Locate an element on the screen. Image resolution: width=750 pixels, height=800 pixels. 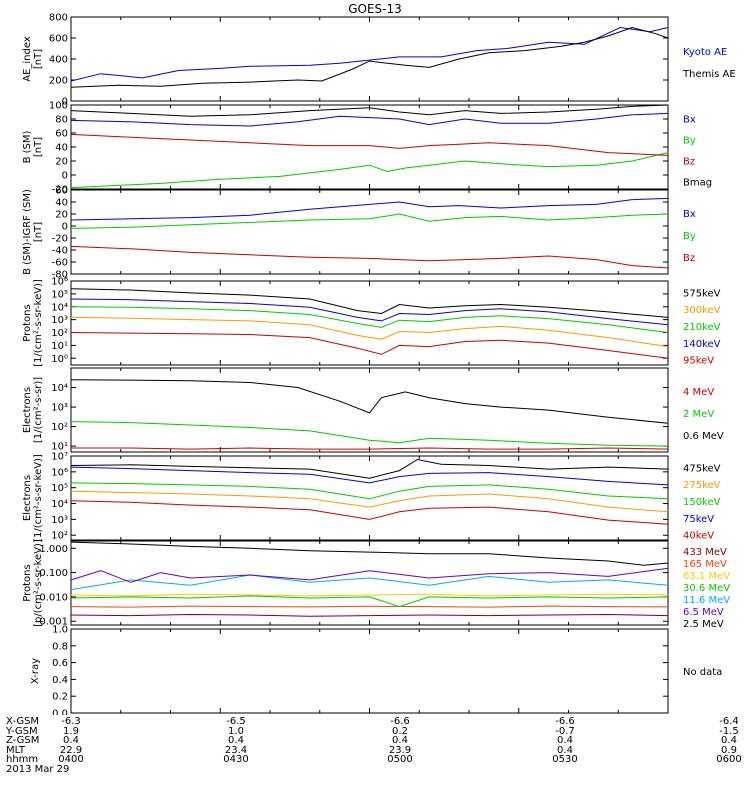
legend-entry: 11.6 MeV is located at coordinates (706, 600).